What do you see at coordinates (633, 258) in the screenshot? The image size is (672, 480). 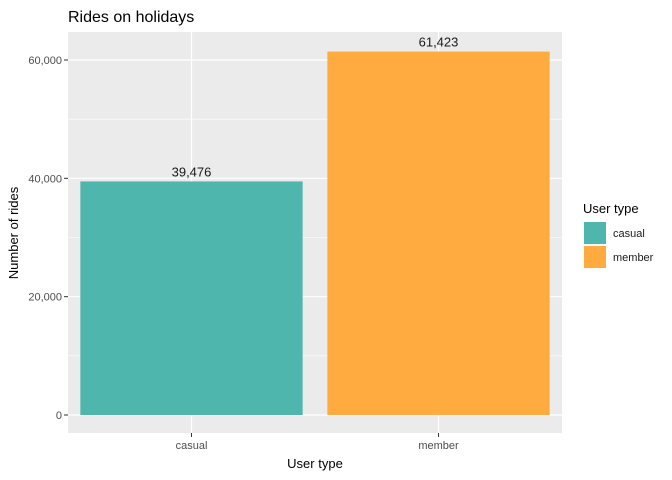 I see `legend-label-member: member` at bounding box center [633, 258].